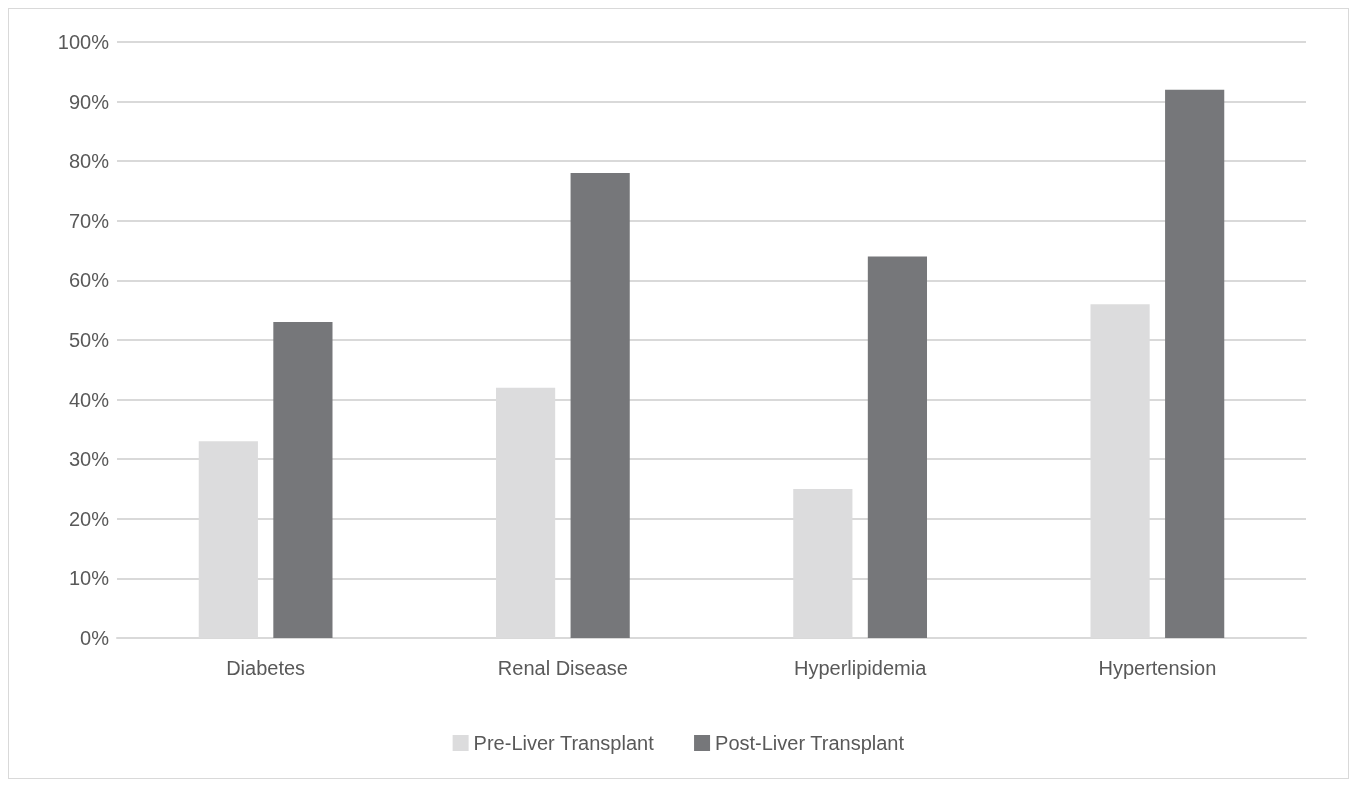 This screenshot has width=1357, height=787. Describe the element at coordinates (95, 638) in the screenshot. I see `y-tick-label: 0%` at that location.